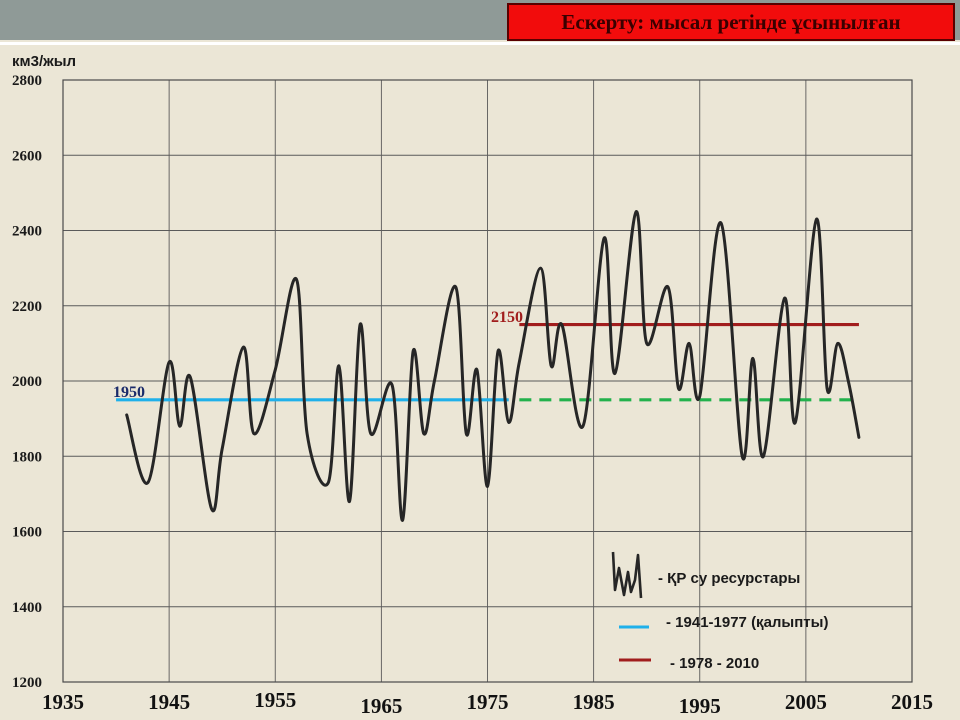  I want to click on y-axis-label: км3/жыл, so click(44, 61).